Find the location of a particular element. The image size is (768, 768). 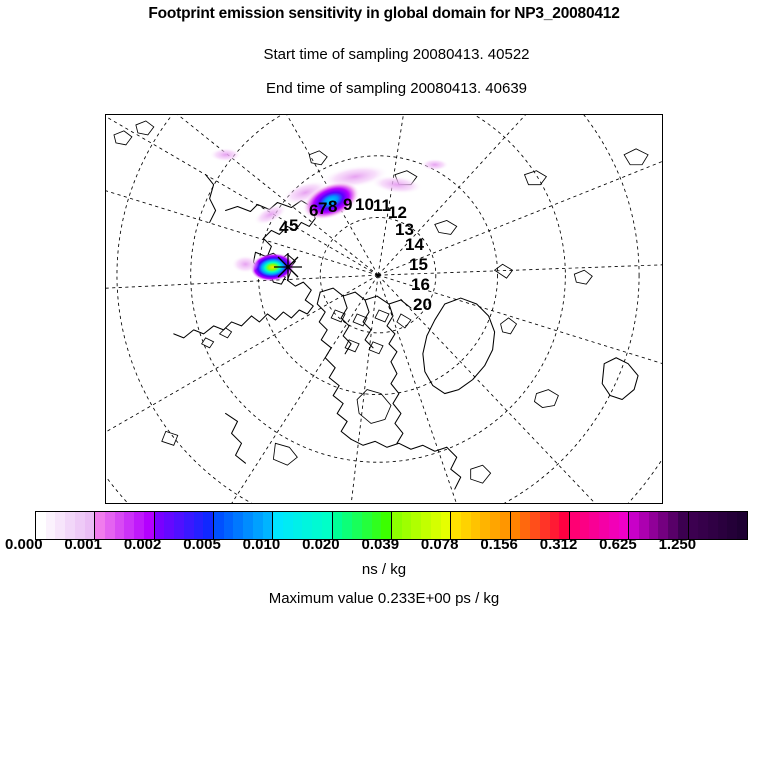

colorbar-tick-label: 1.250 is located at coordinates (677, 544).